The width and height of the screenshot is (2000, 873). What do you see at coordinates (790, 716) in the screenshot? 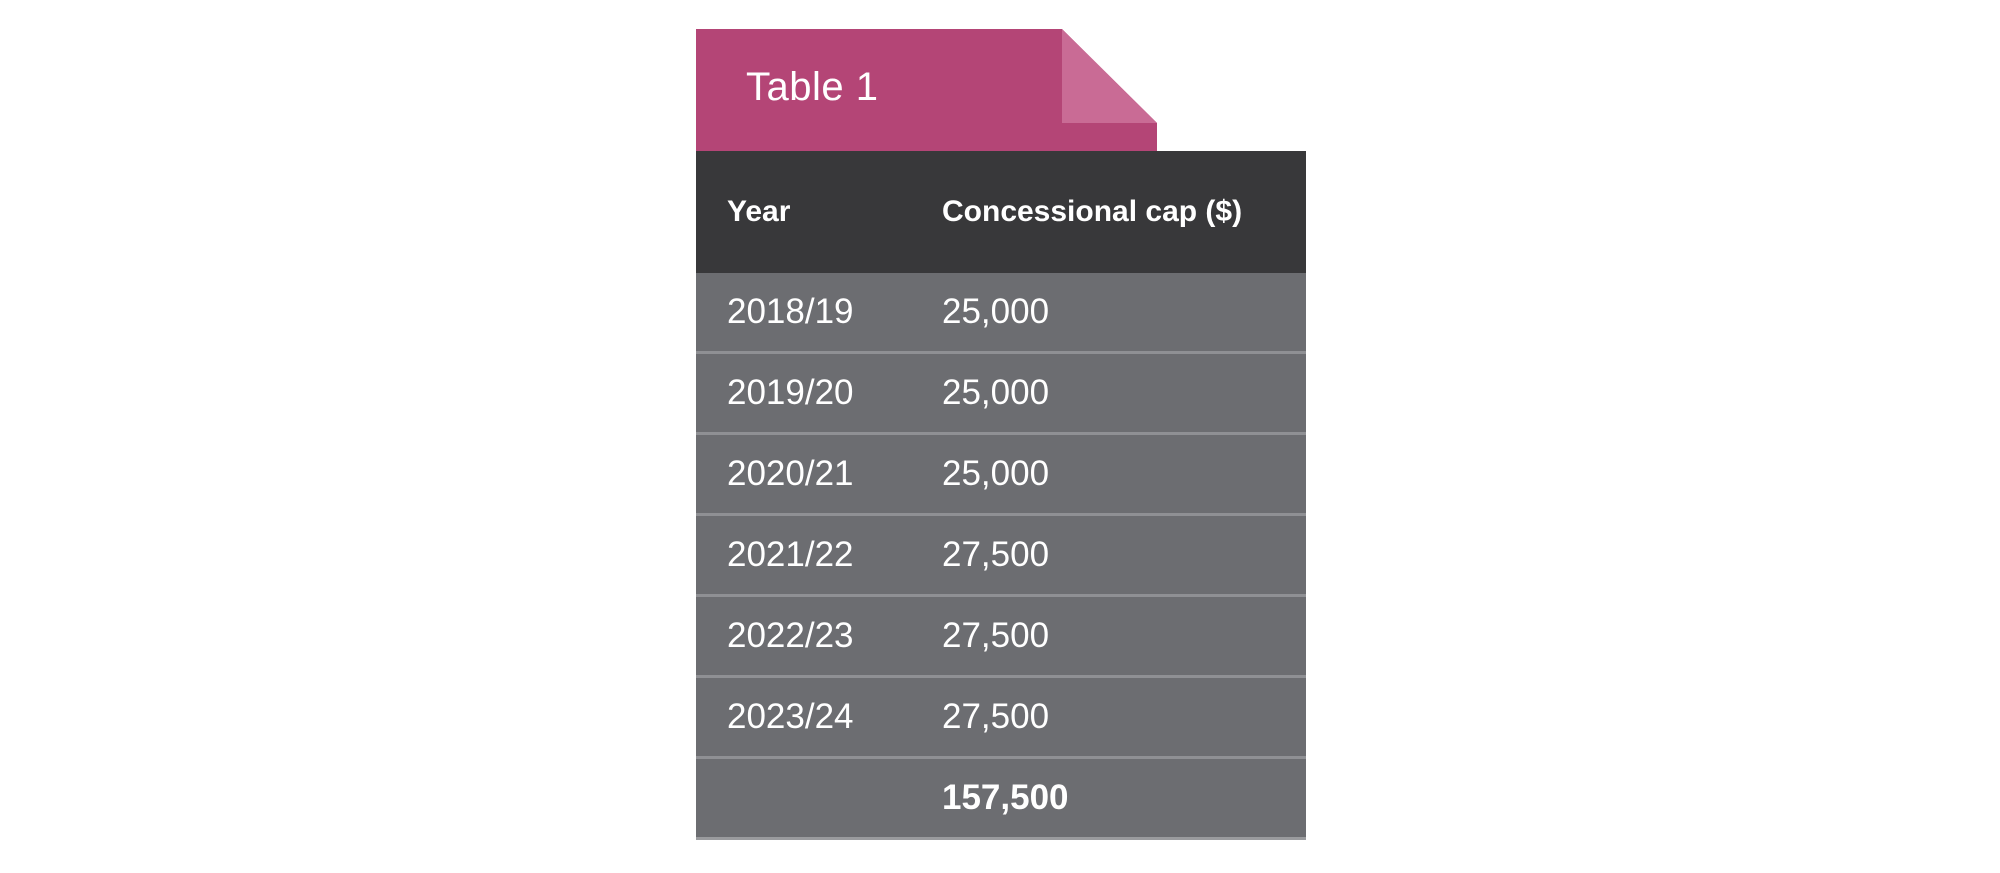
I see `cell-year: 2023/24` at bounding box center [790, 716].